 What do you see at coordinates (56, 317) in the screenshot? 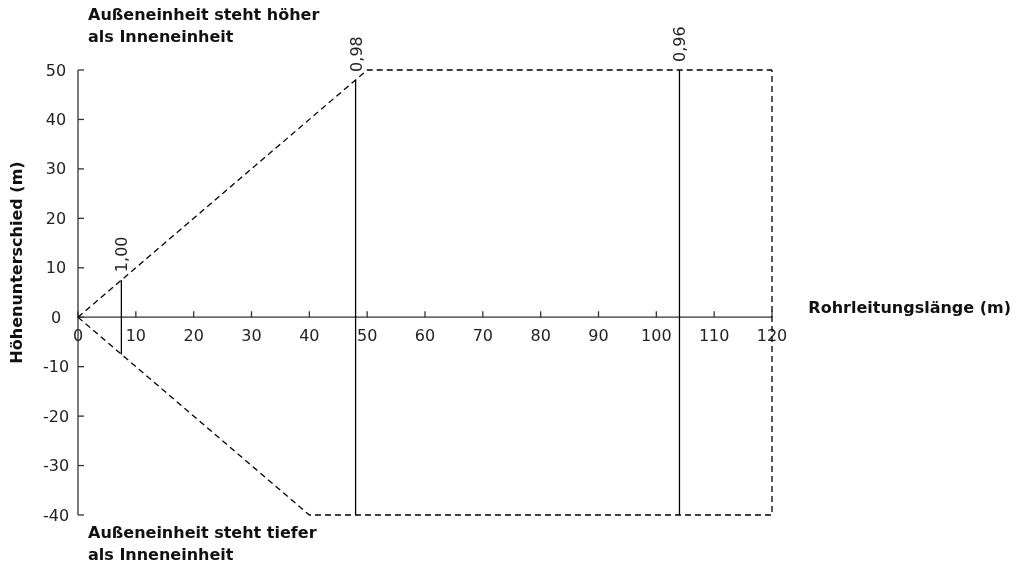
I see `y-tick-label: 0` at bounding box center [56, 317].